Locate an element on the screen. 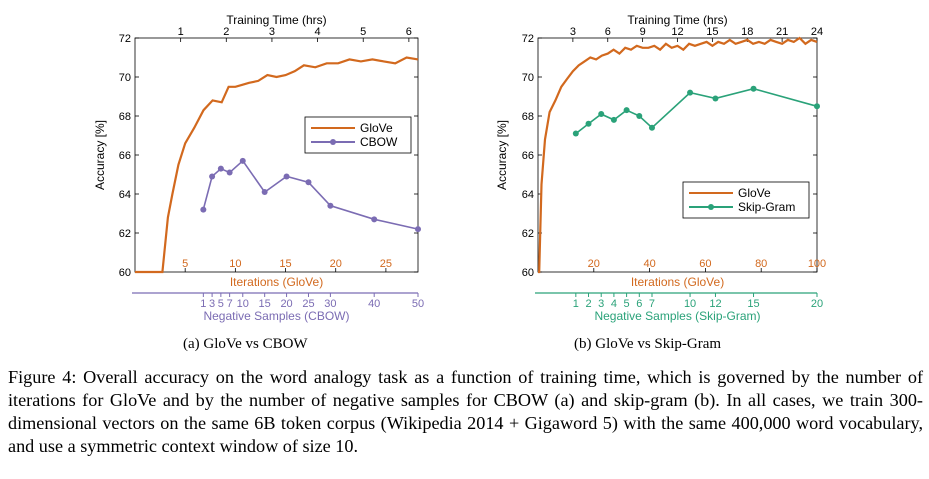  samples-tick-label: 25 is located at coordinates (308, 304).